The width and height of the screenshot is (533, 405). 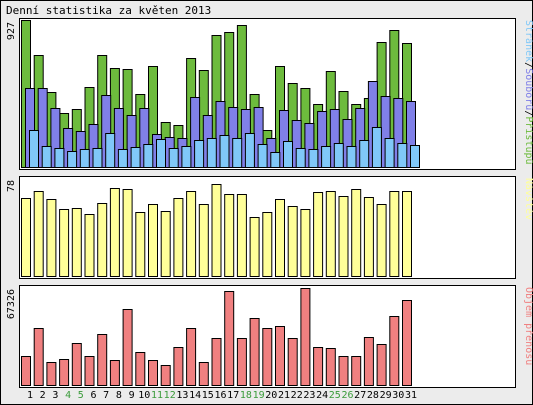 I want to click on day-label-31: 31, so click(x=411, y=395).